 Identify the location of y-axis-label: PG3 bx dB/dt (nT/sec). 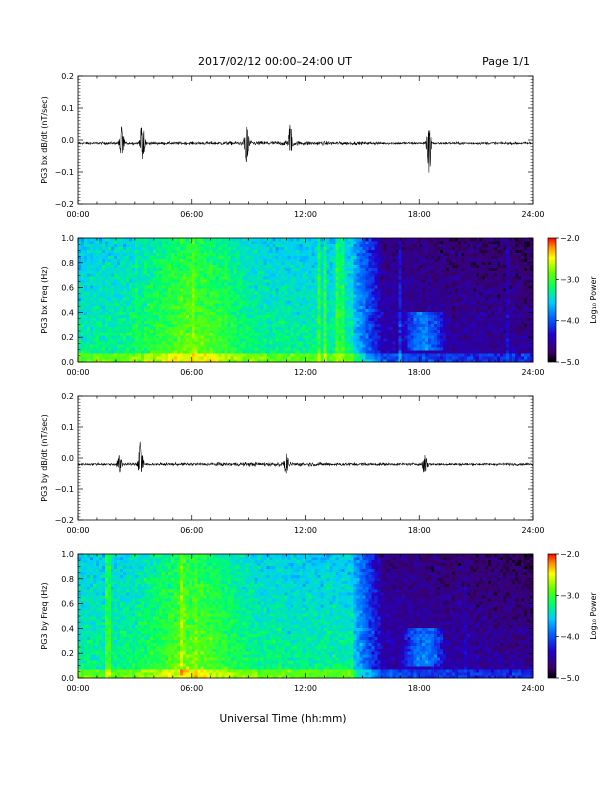
(44, 139).